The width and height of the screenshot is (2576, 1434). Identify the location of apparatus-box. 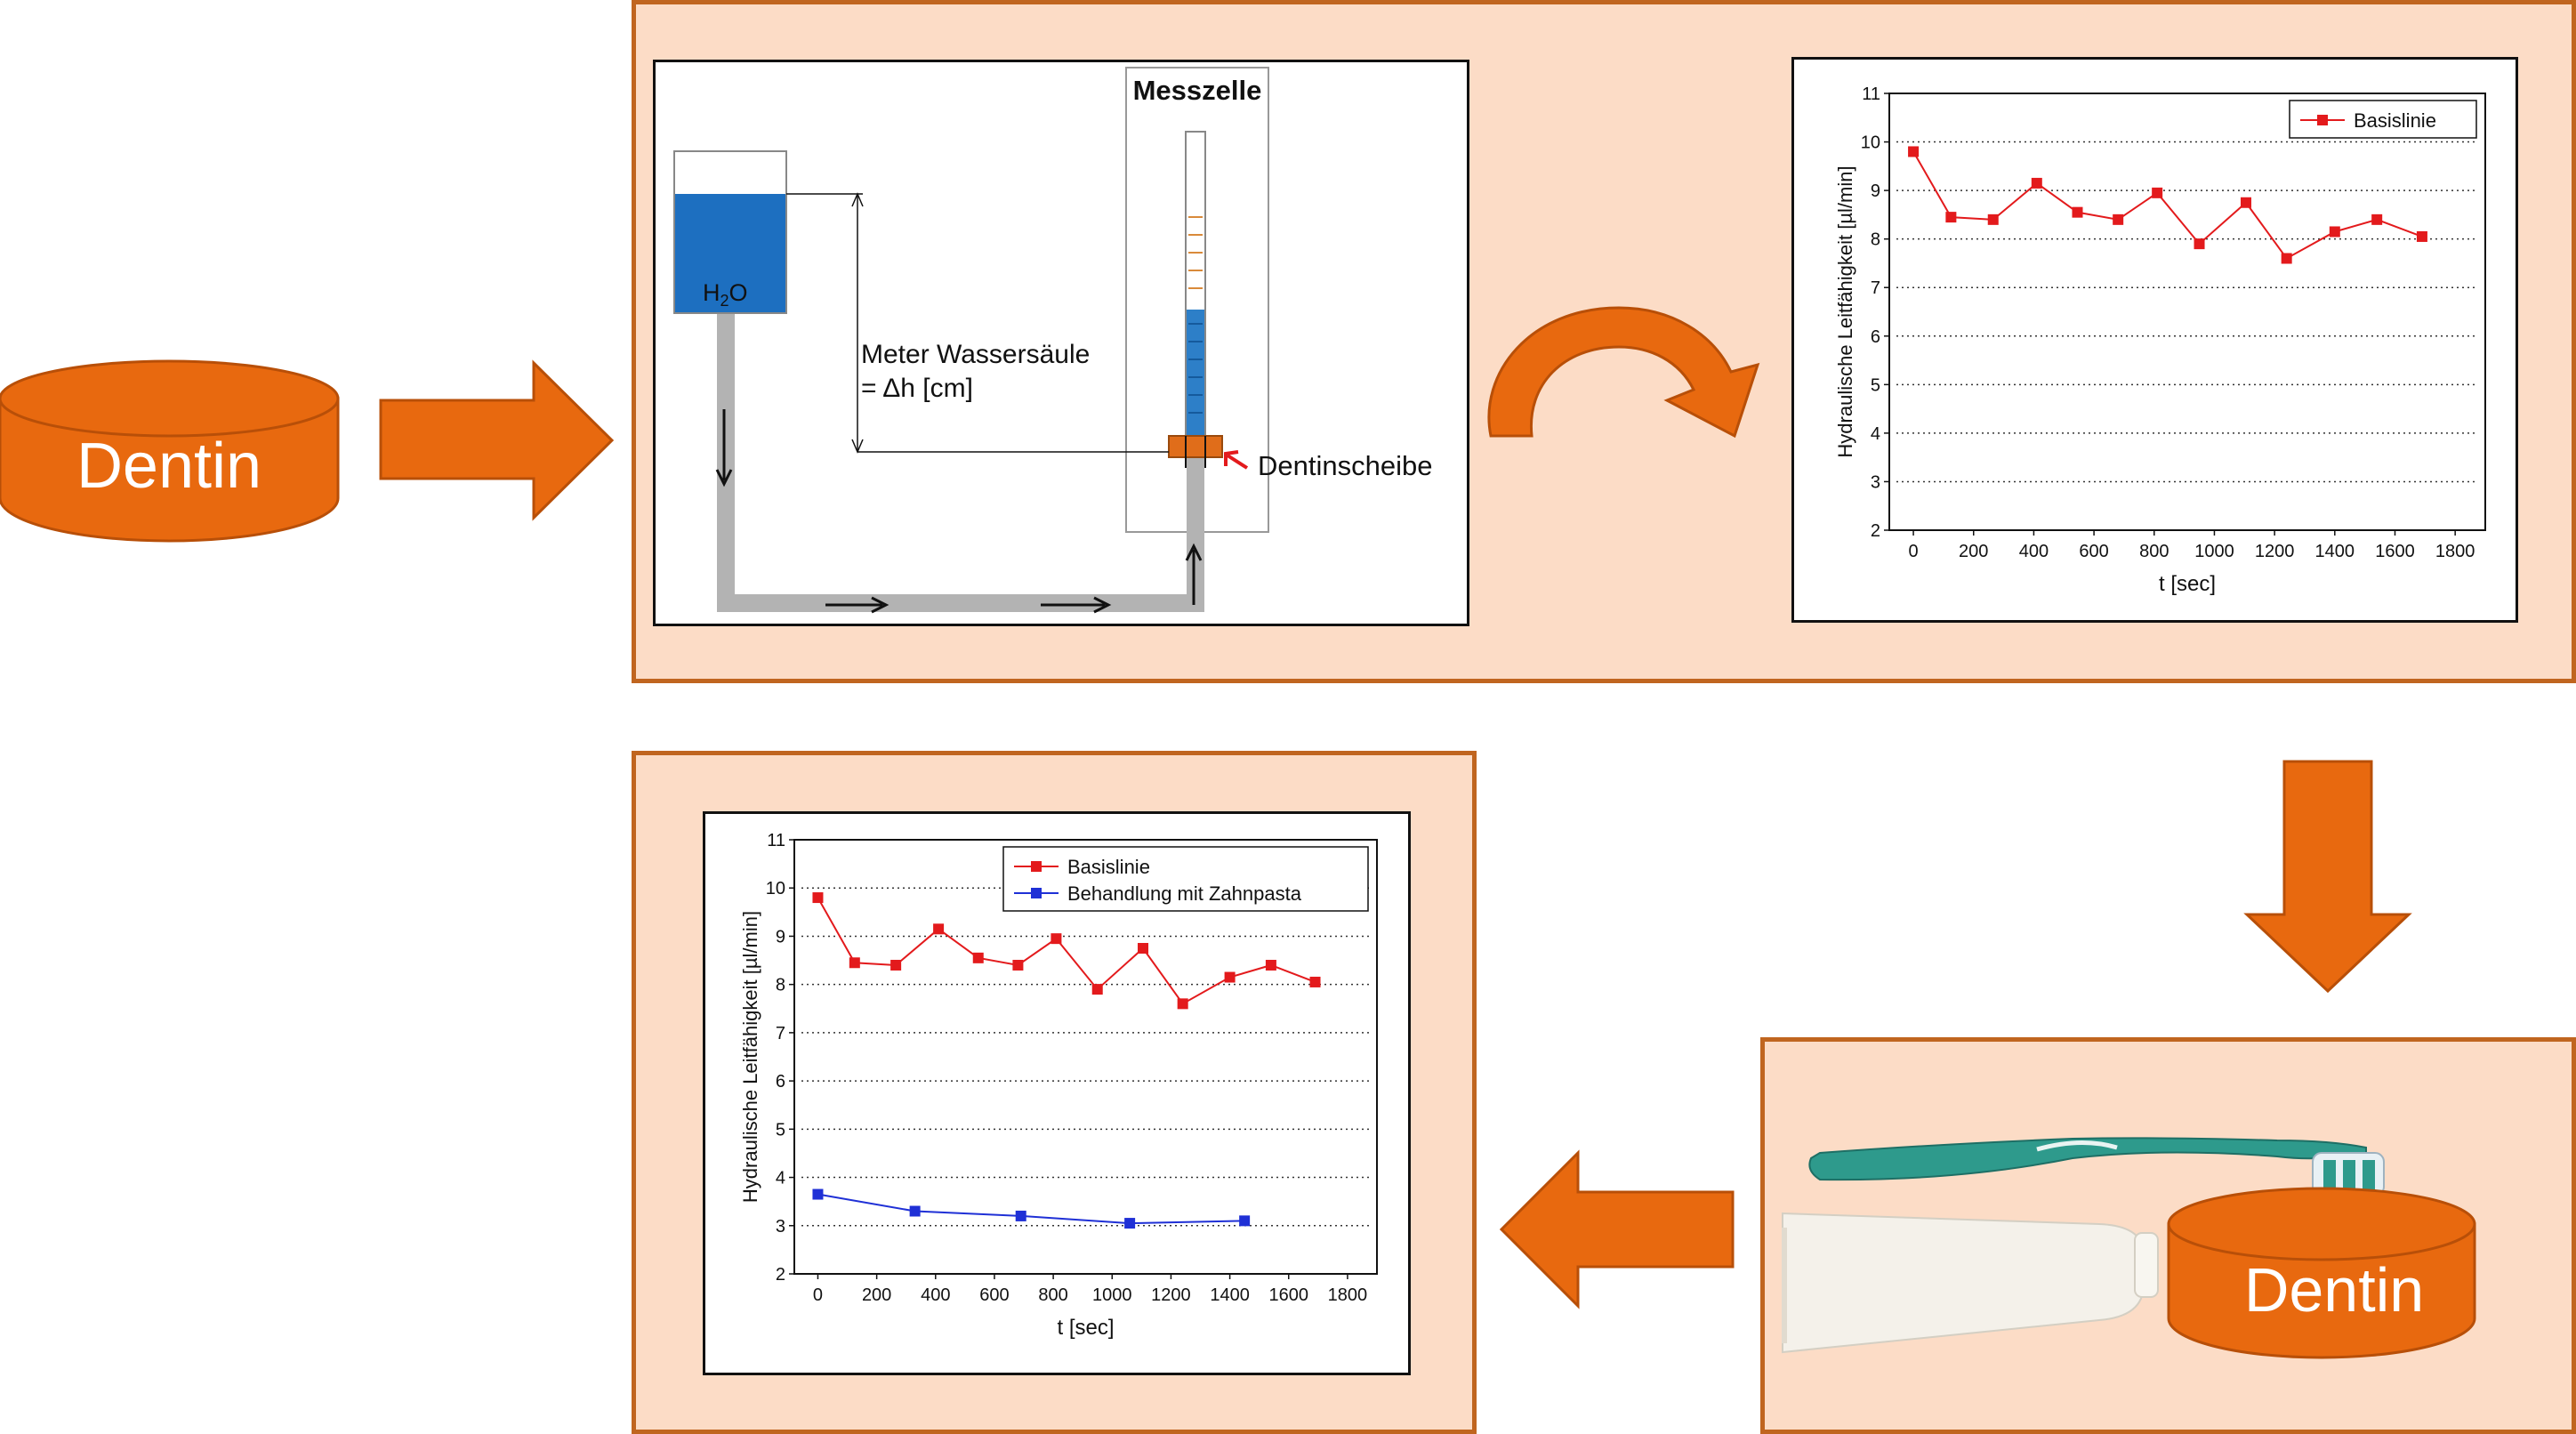
(1061, 343).